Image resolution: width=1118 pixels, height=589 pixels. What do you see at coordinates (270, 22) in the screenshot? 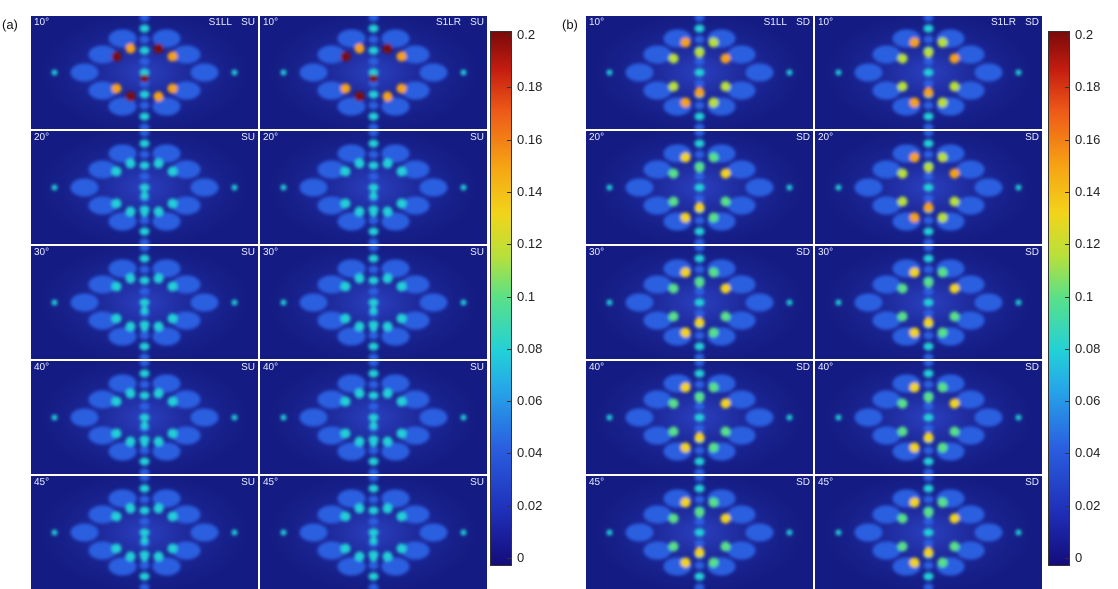
I see `angle-label: 10°` at bounding box center [270, 22].